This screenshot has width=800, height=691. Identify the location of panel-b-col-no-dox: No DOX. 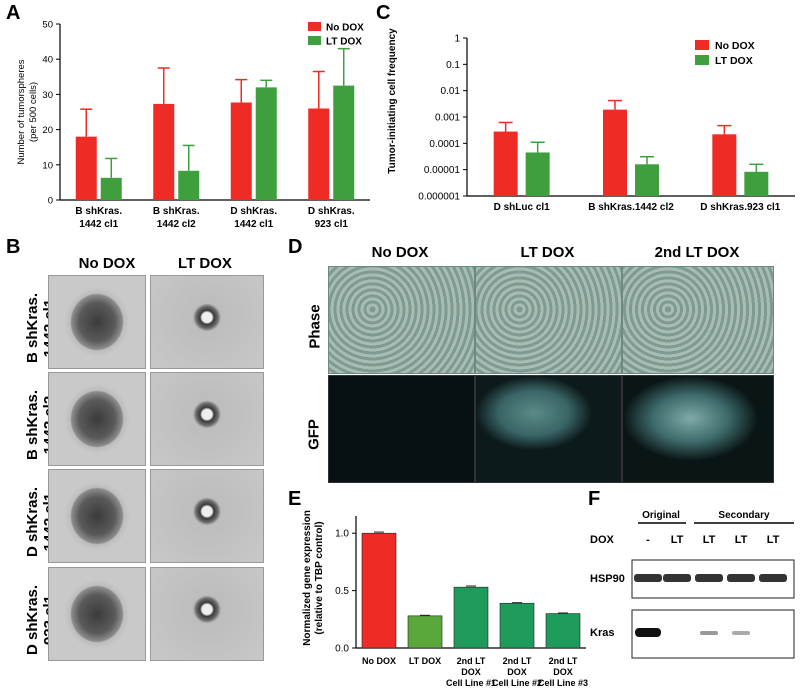
(107, 263).